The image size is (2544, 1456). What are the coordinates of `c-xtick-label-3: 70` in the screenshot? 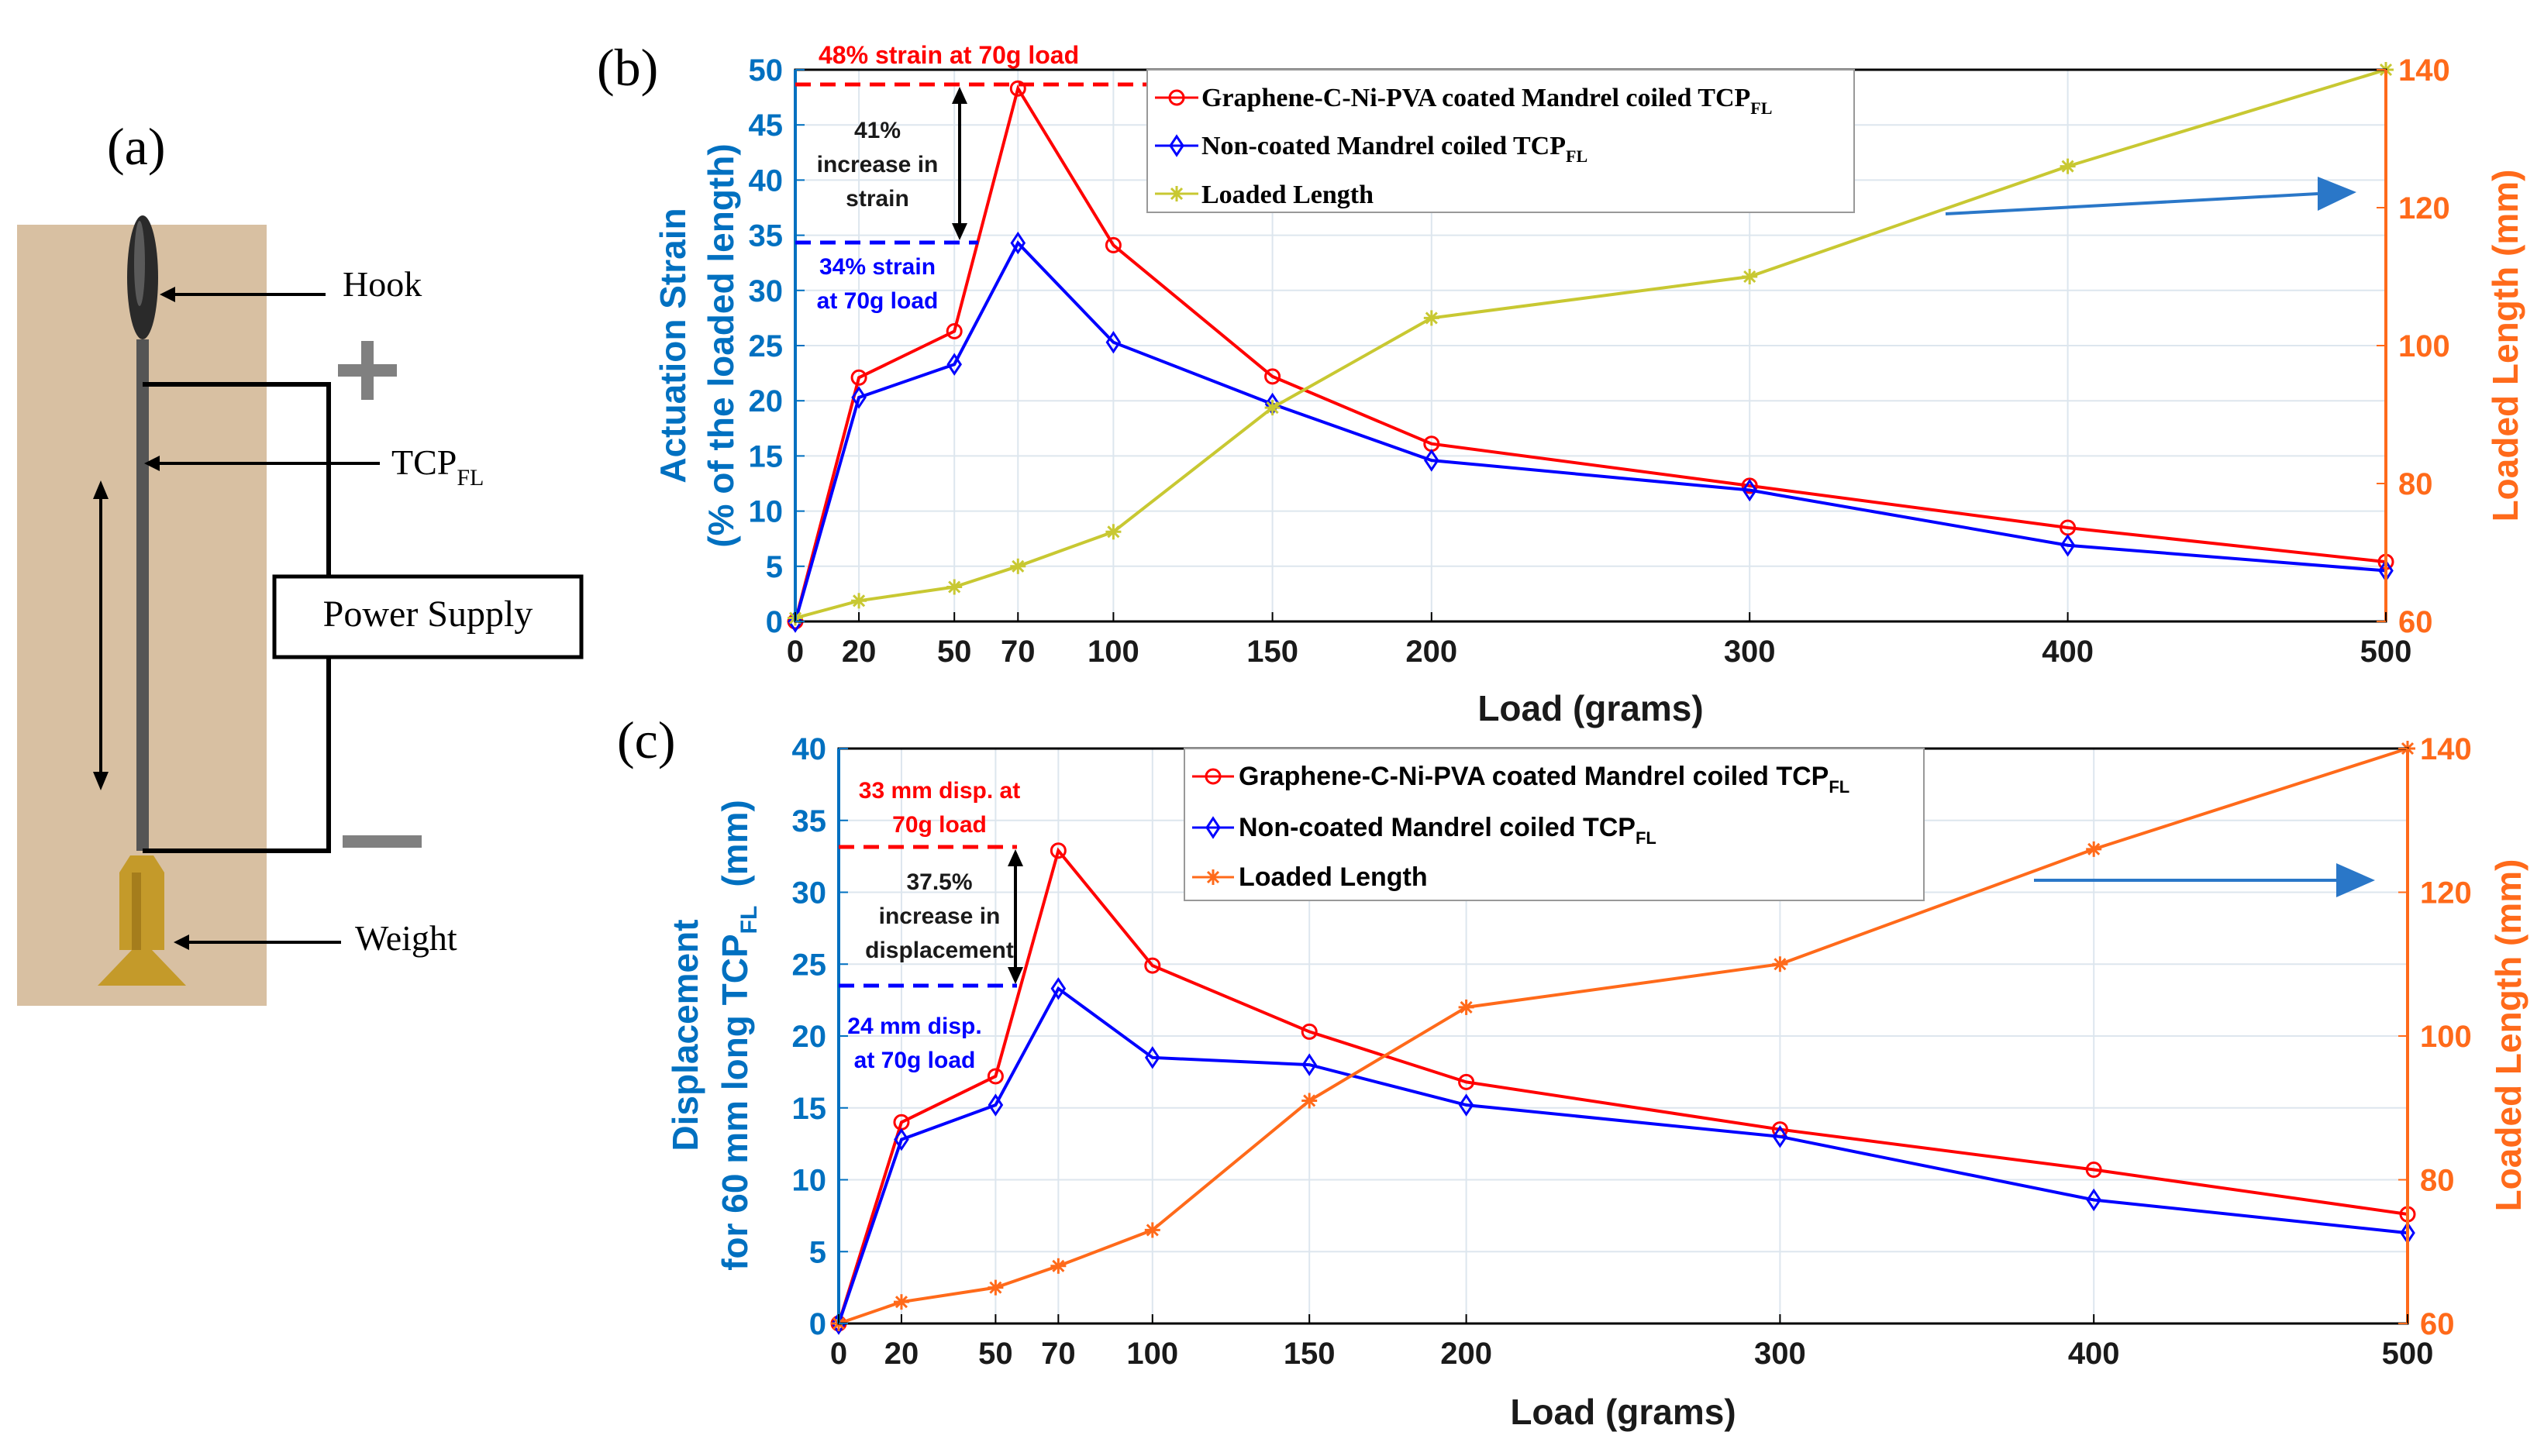 It's located at (1058, 1354).